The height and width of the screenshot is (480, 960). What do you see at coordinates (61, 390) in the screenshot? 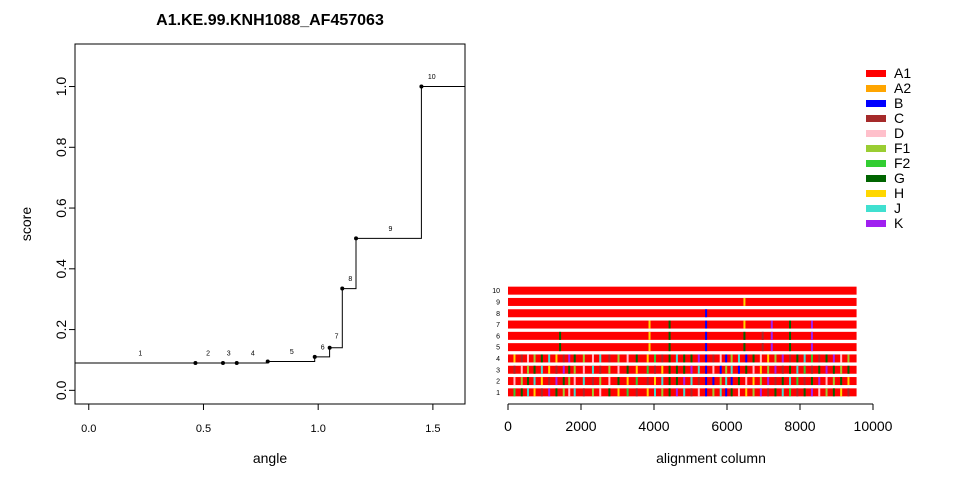
I see `y-tick-label: 0.0` at bounding box center [61, 390].